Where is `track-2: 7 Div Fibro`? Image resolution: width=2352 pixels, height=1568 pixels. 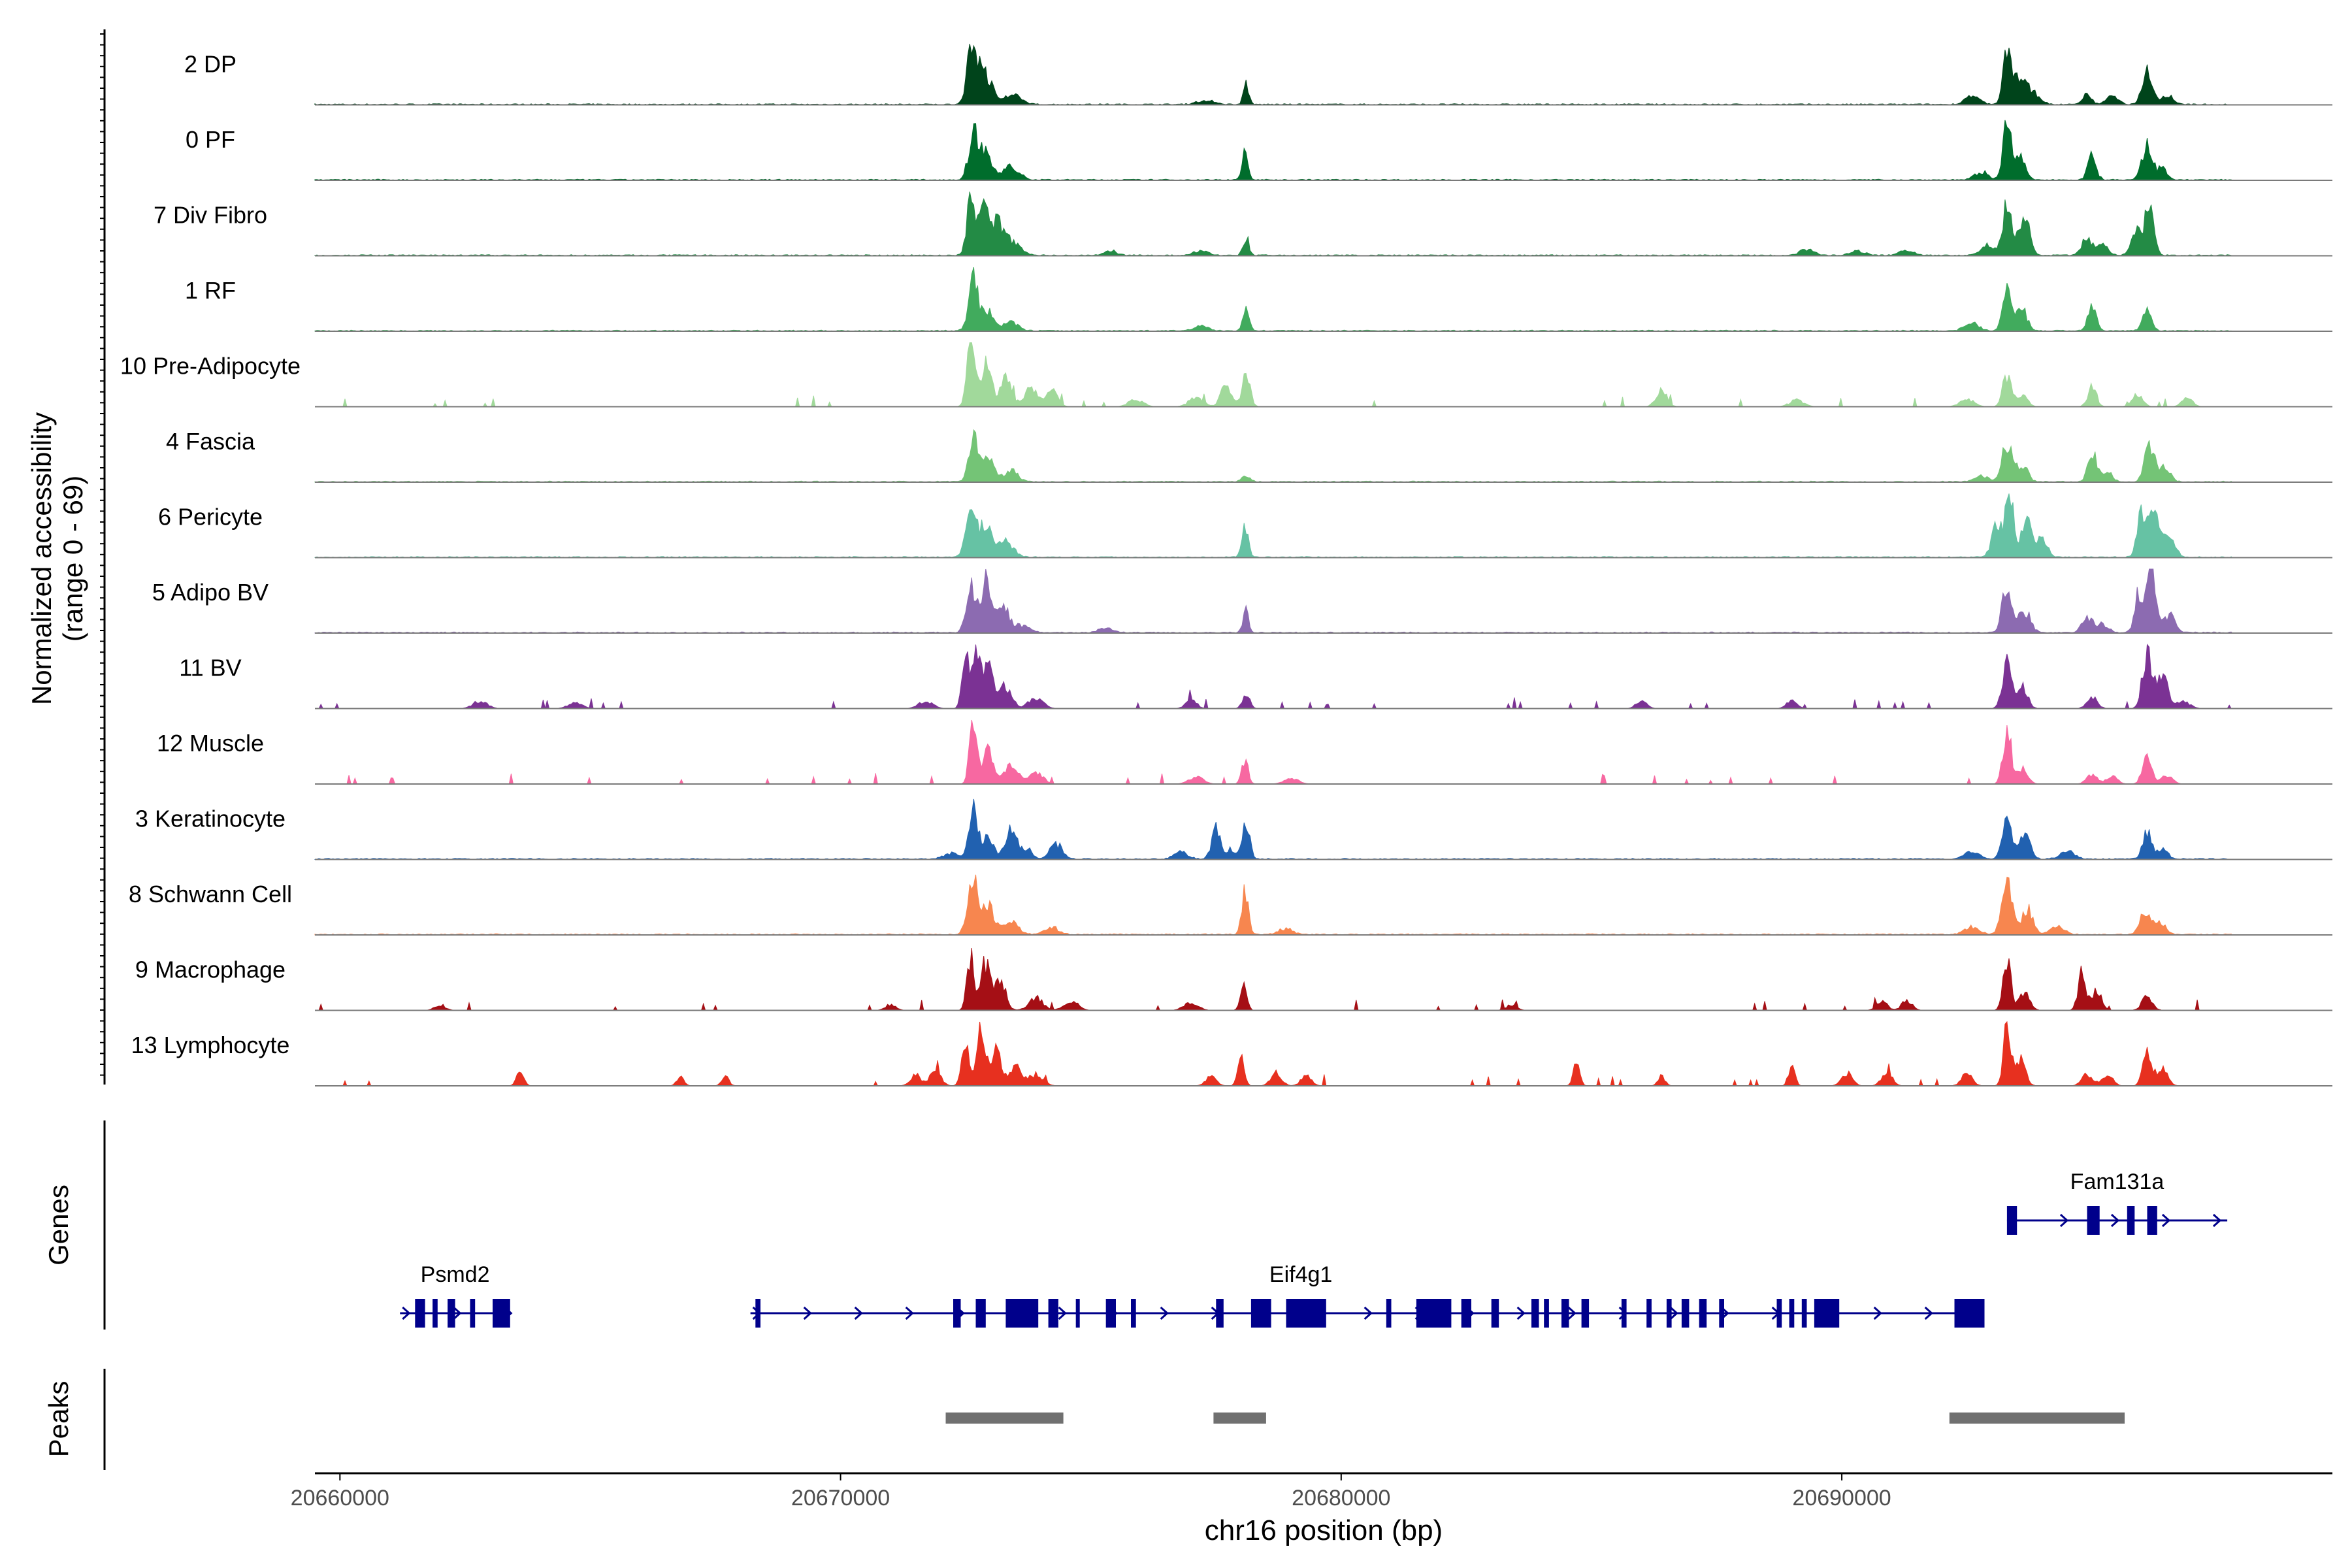 track-2: 7 Div Fibro is located at coordinates (1243, 224).